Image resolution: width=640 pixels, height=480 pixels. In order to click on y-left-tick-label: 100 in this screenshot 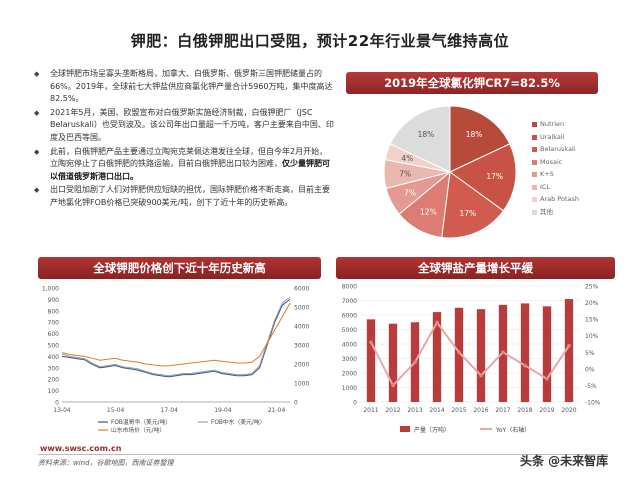, I will do `click(54, 391)`.